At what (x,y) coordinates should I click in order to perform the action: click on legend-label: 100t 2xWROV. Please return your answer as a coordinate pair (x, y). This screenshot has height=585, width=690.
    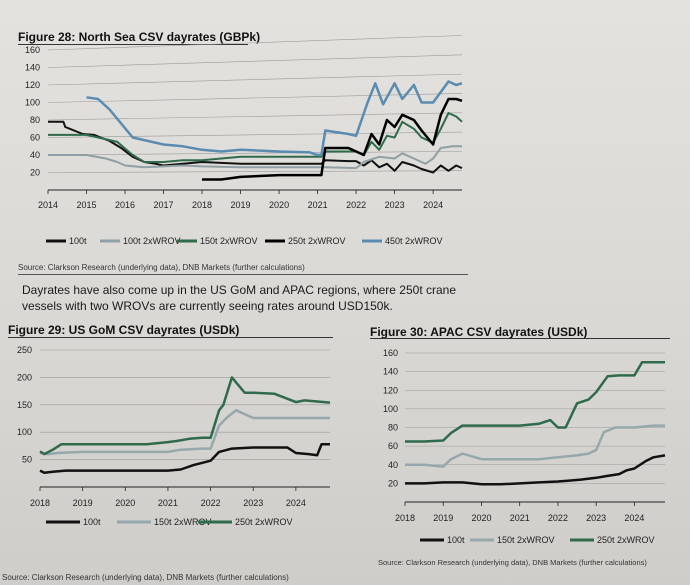
    Looking at the image, I should click on (152, 241).